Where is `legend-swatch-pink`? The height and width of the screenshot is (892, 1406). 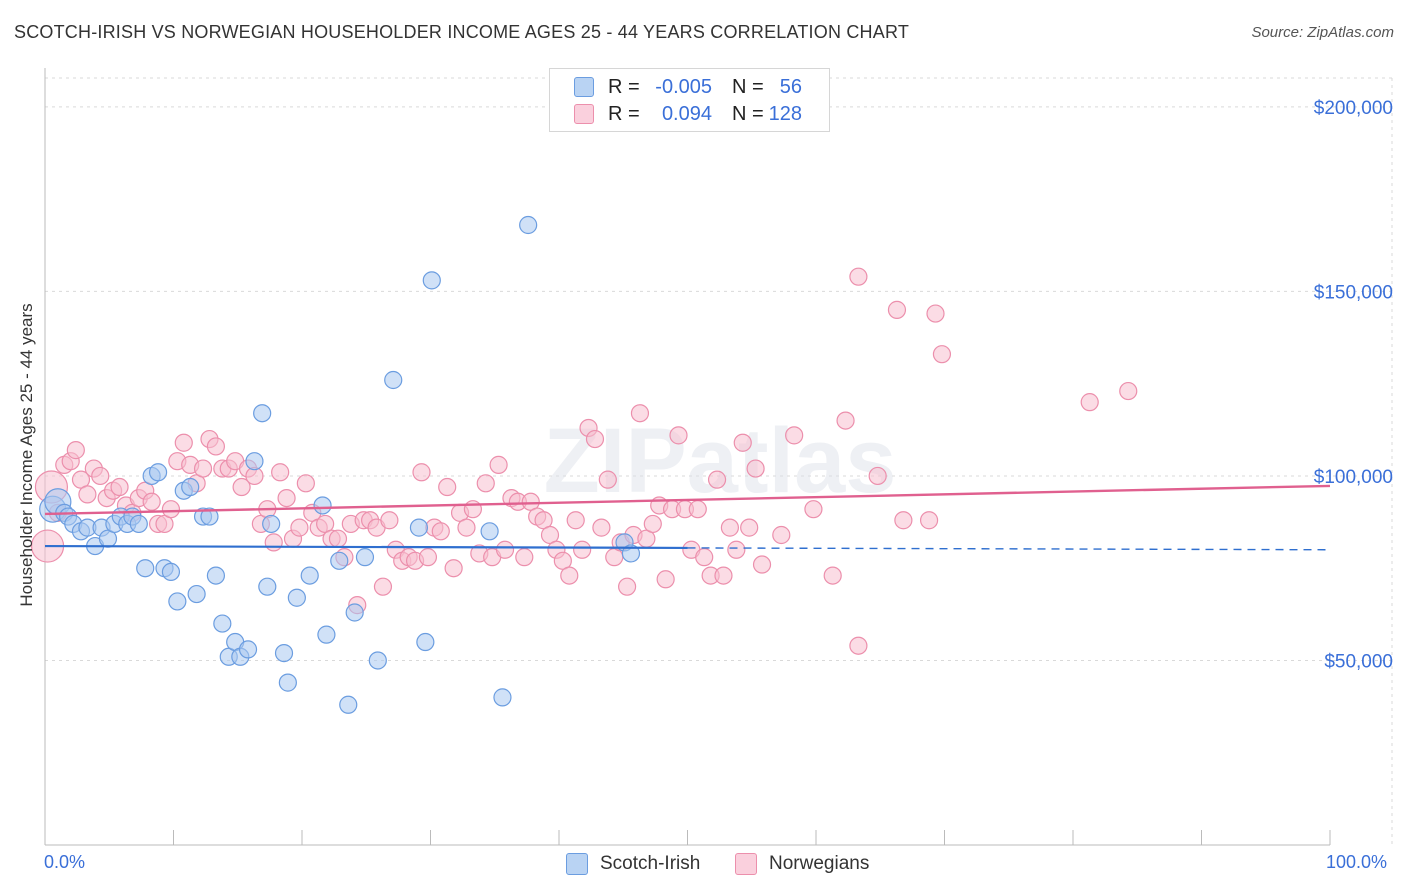
legend-swatch-pink is located at coordinates (584, 114).